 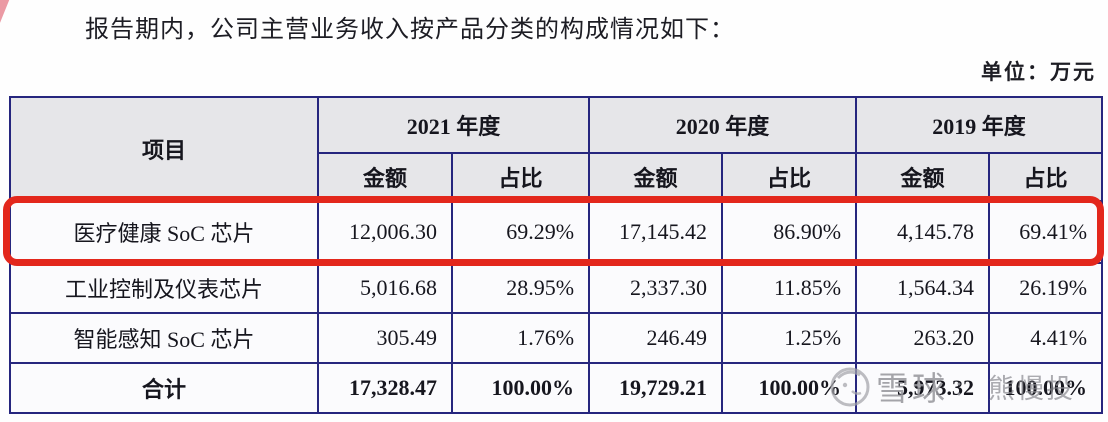 I want to click on row-item-label: 智能感知 SoC 芯片, so click(x=164, y=338).